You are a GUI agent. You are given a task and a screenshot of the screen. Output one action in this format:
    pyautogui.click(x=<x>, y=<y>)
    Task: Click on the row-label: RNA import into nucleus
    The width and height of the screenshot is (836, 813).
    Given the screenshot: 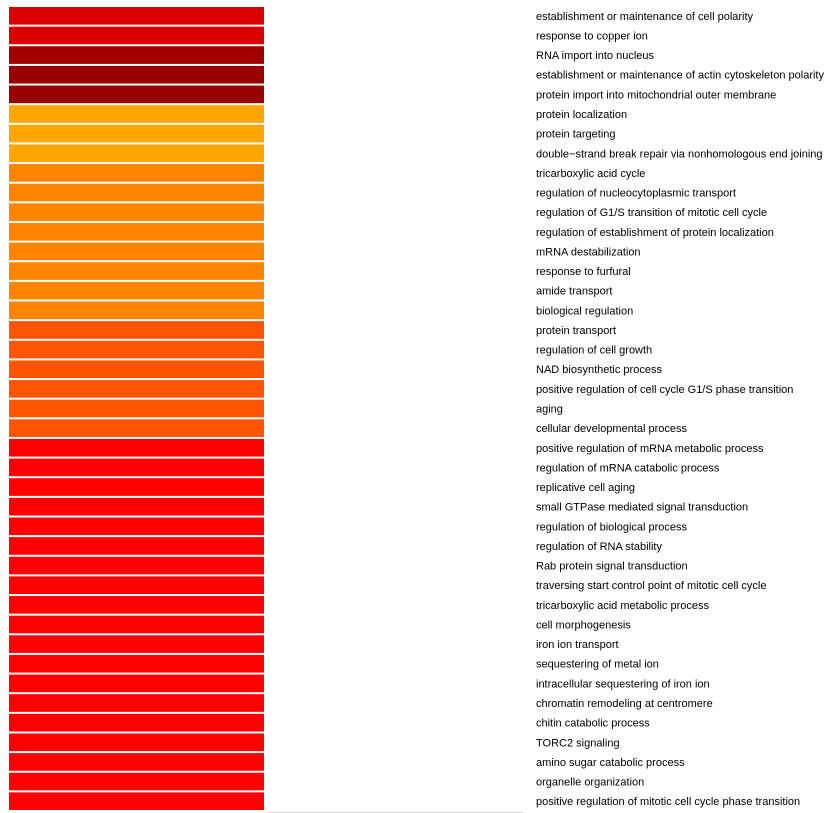 What is the action you would take?
    pyautogui.click(x=595, y=56)
    